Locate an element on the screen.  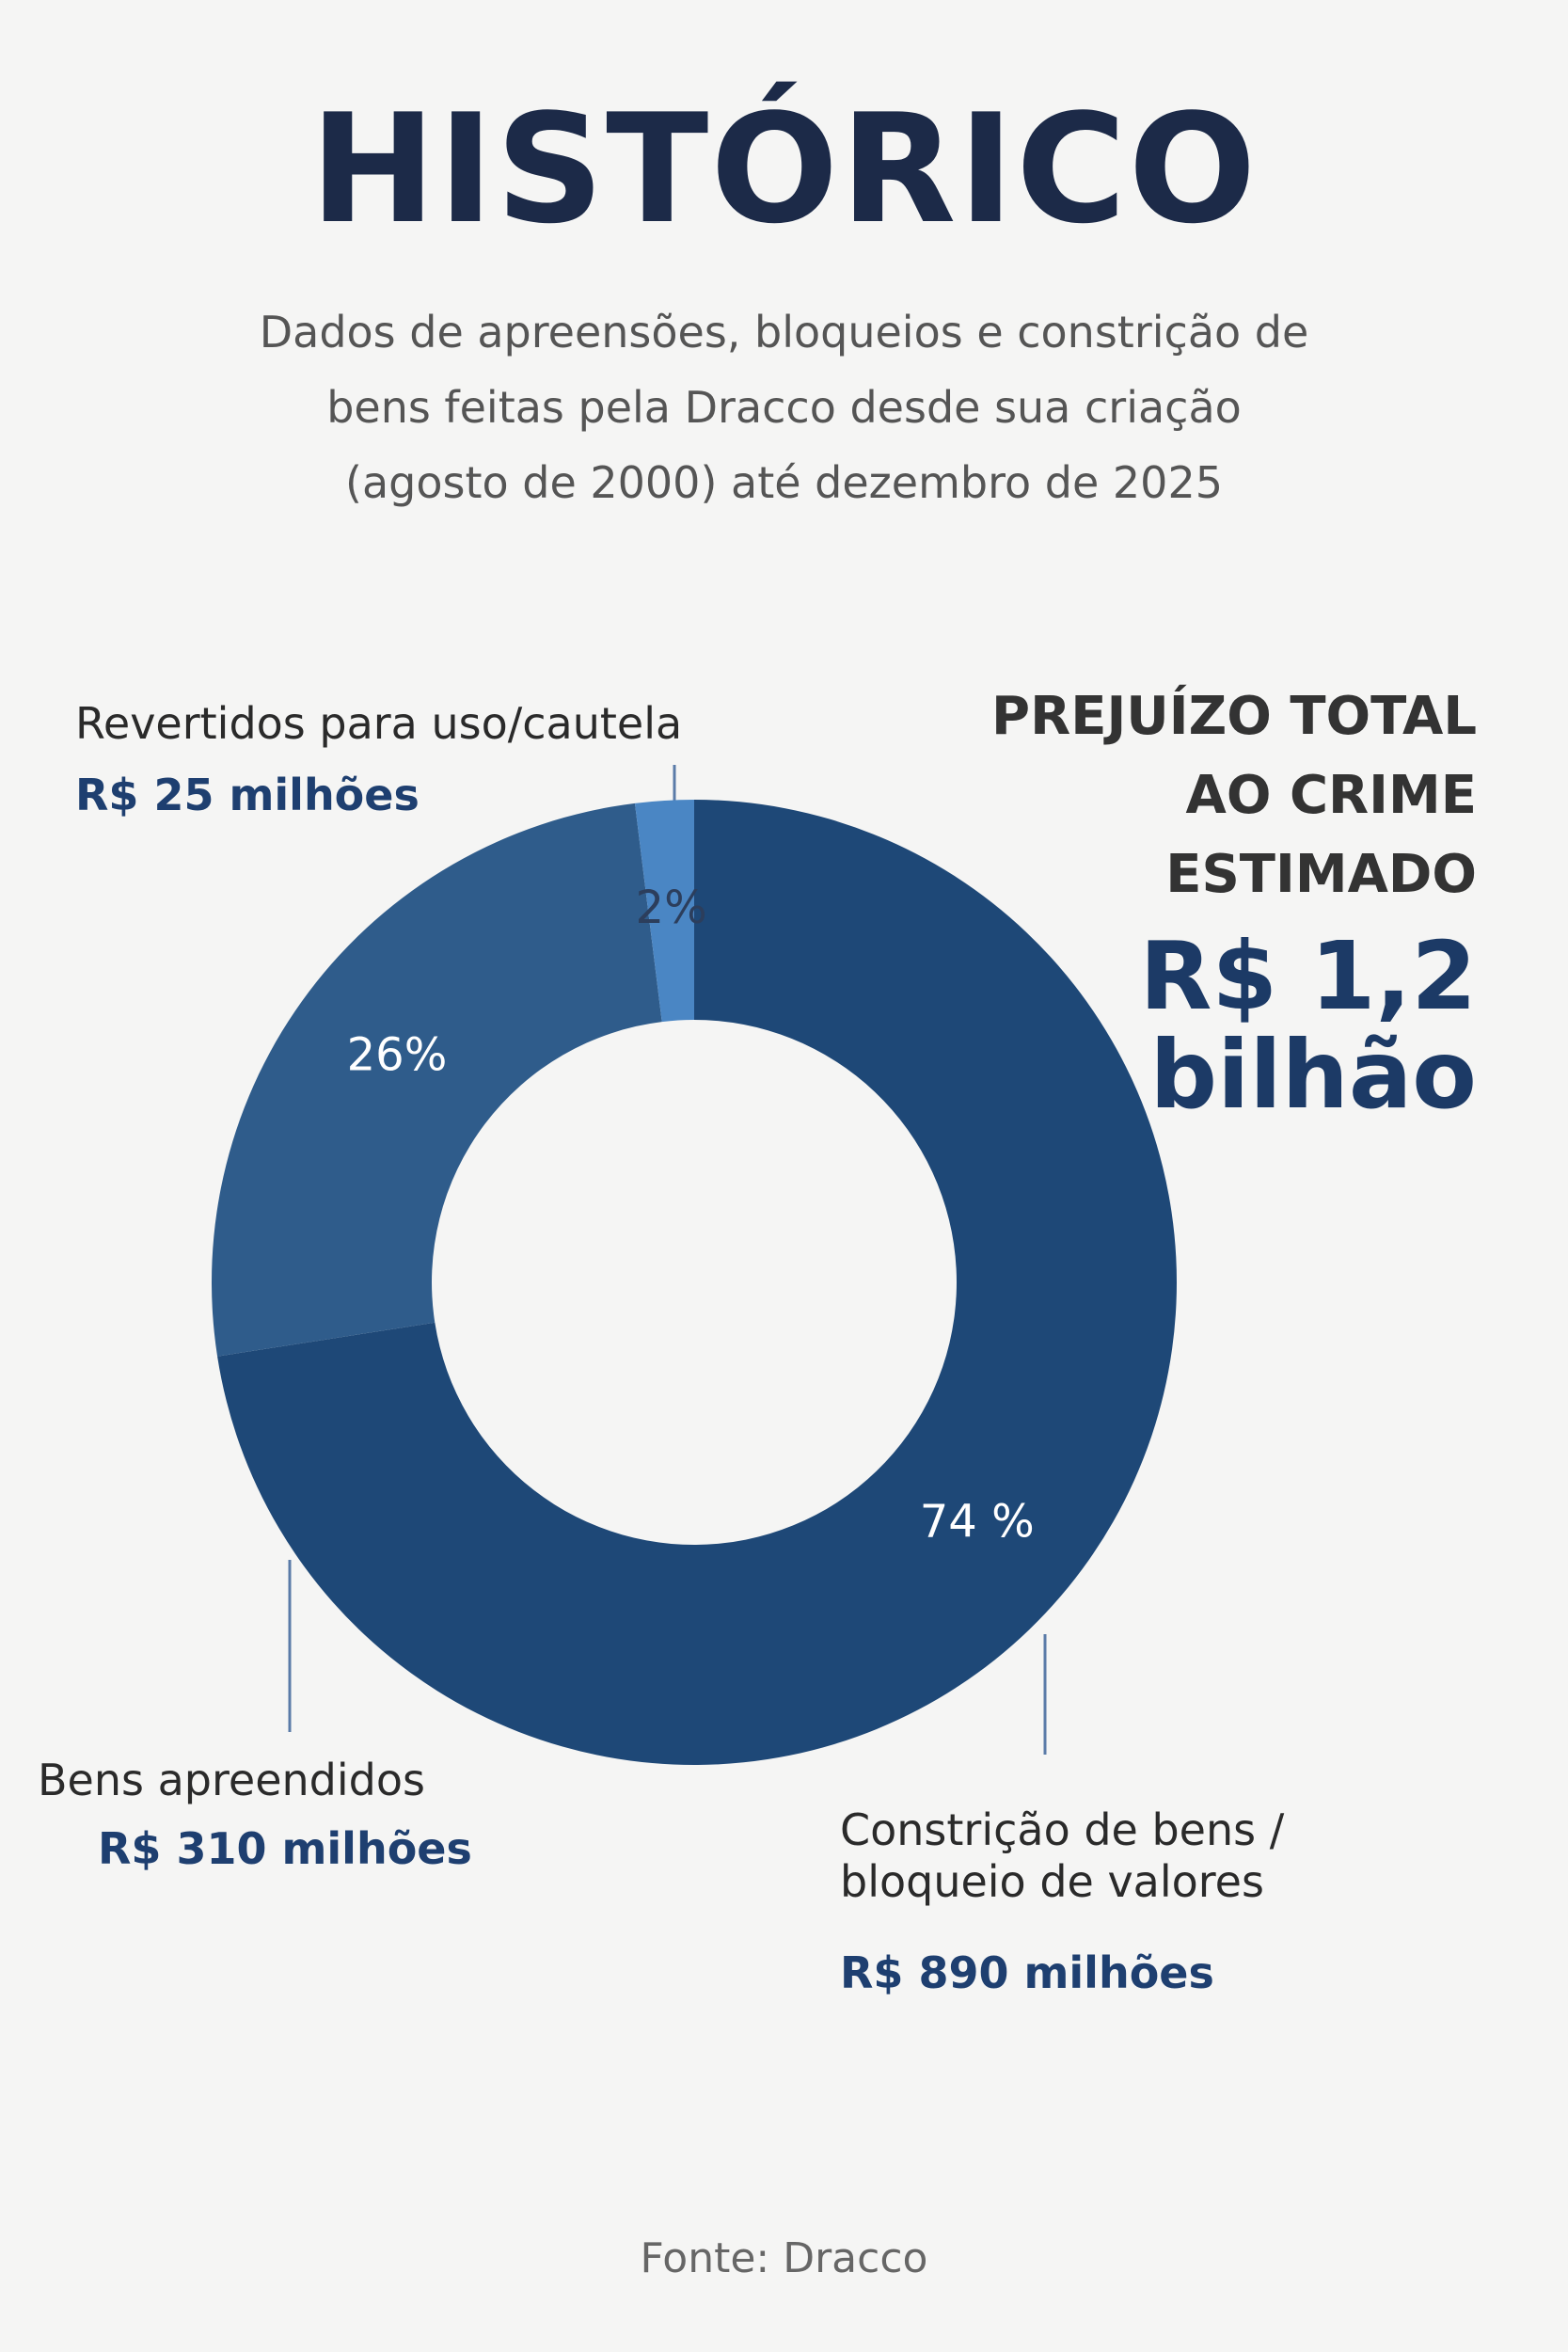
annotation-value: R$ 1,2 bilhão is located at coordinates (1308, 1025).